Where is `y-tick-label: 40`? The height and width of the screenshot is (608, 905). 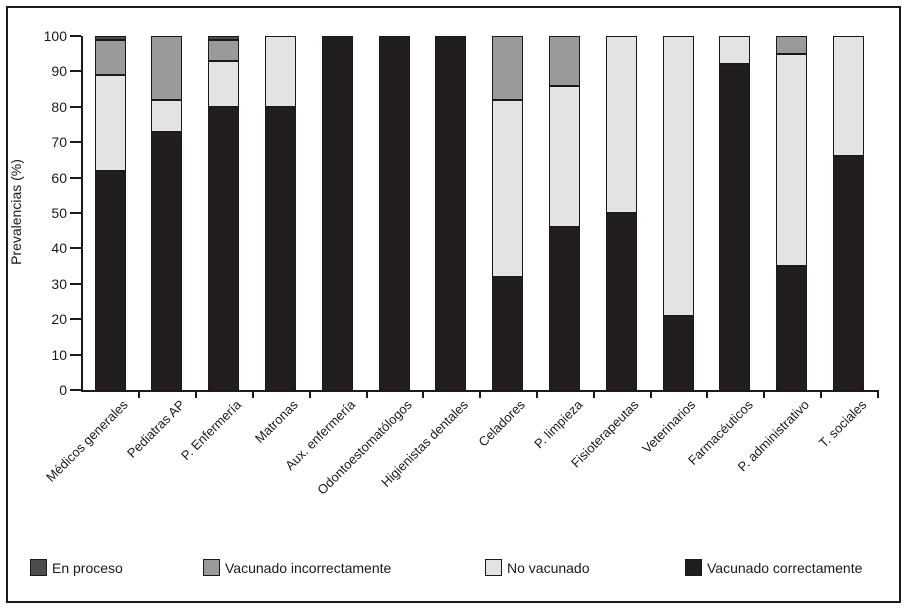
y-tick-label: 40 is located at coordinates (59, 248).